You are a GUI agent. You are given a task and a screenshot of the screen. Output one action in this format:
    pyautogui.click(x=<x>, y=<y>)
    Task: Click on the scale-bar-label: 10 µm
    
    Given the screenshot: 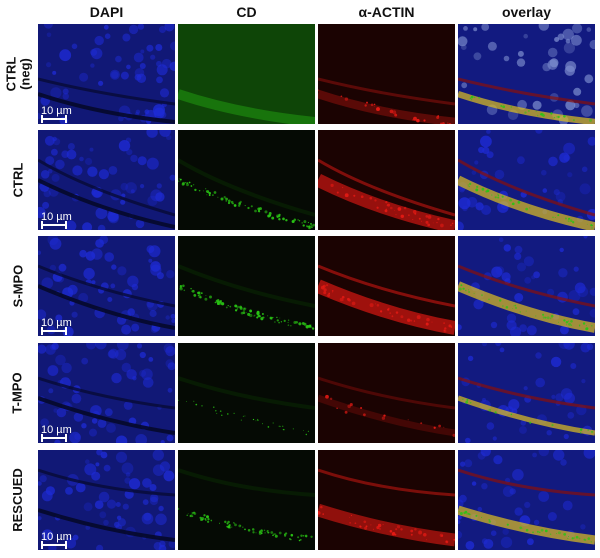 What is the action you would take?
    pyautogui.click(x=56, y=111)
    